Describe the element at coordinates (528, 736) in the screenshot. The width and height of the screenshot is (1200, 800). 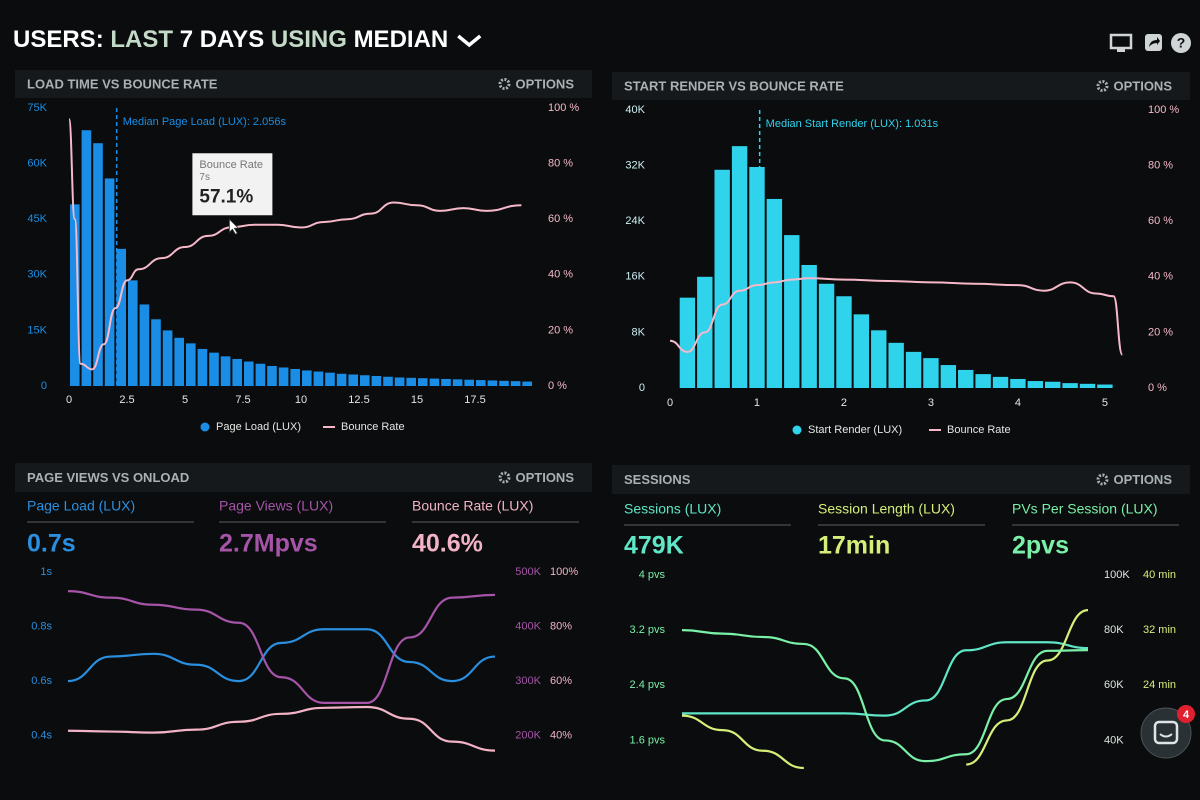
I see `y-tick-label: 200K` at that location.